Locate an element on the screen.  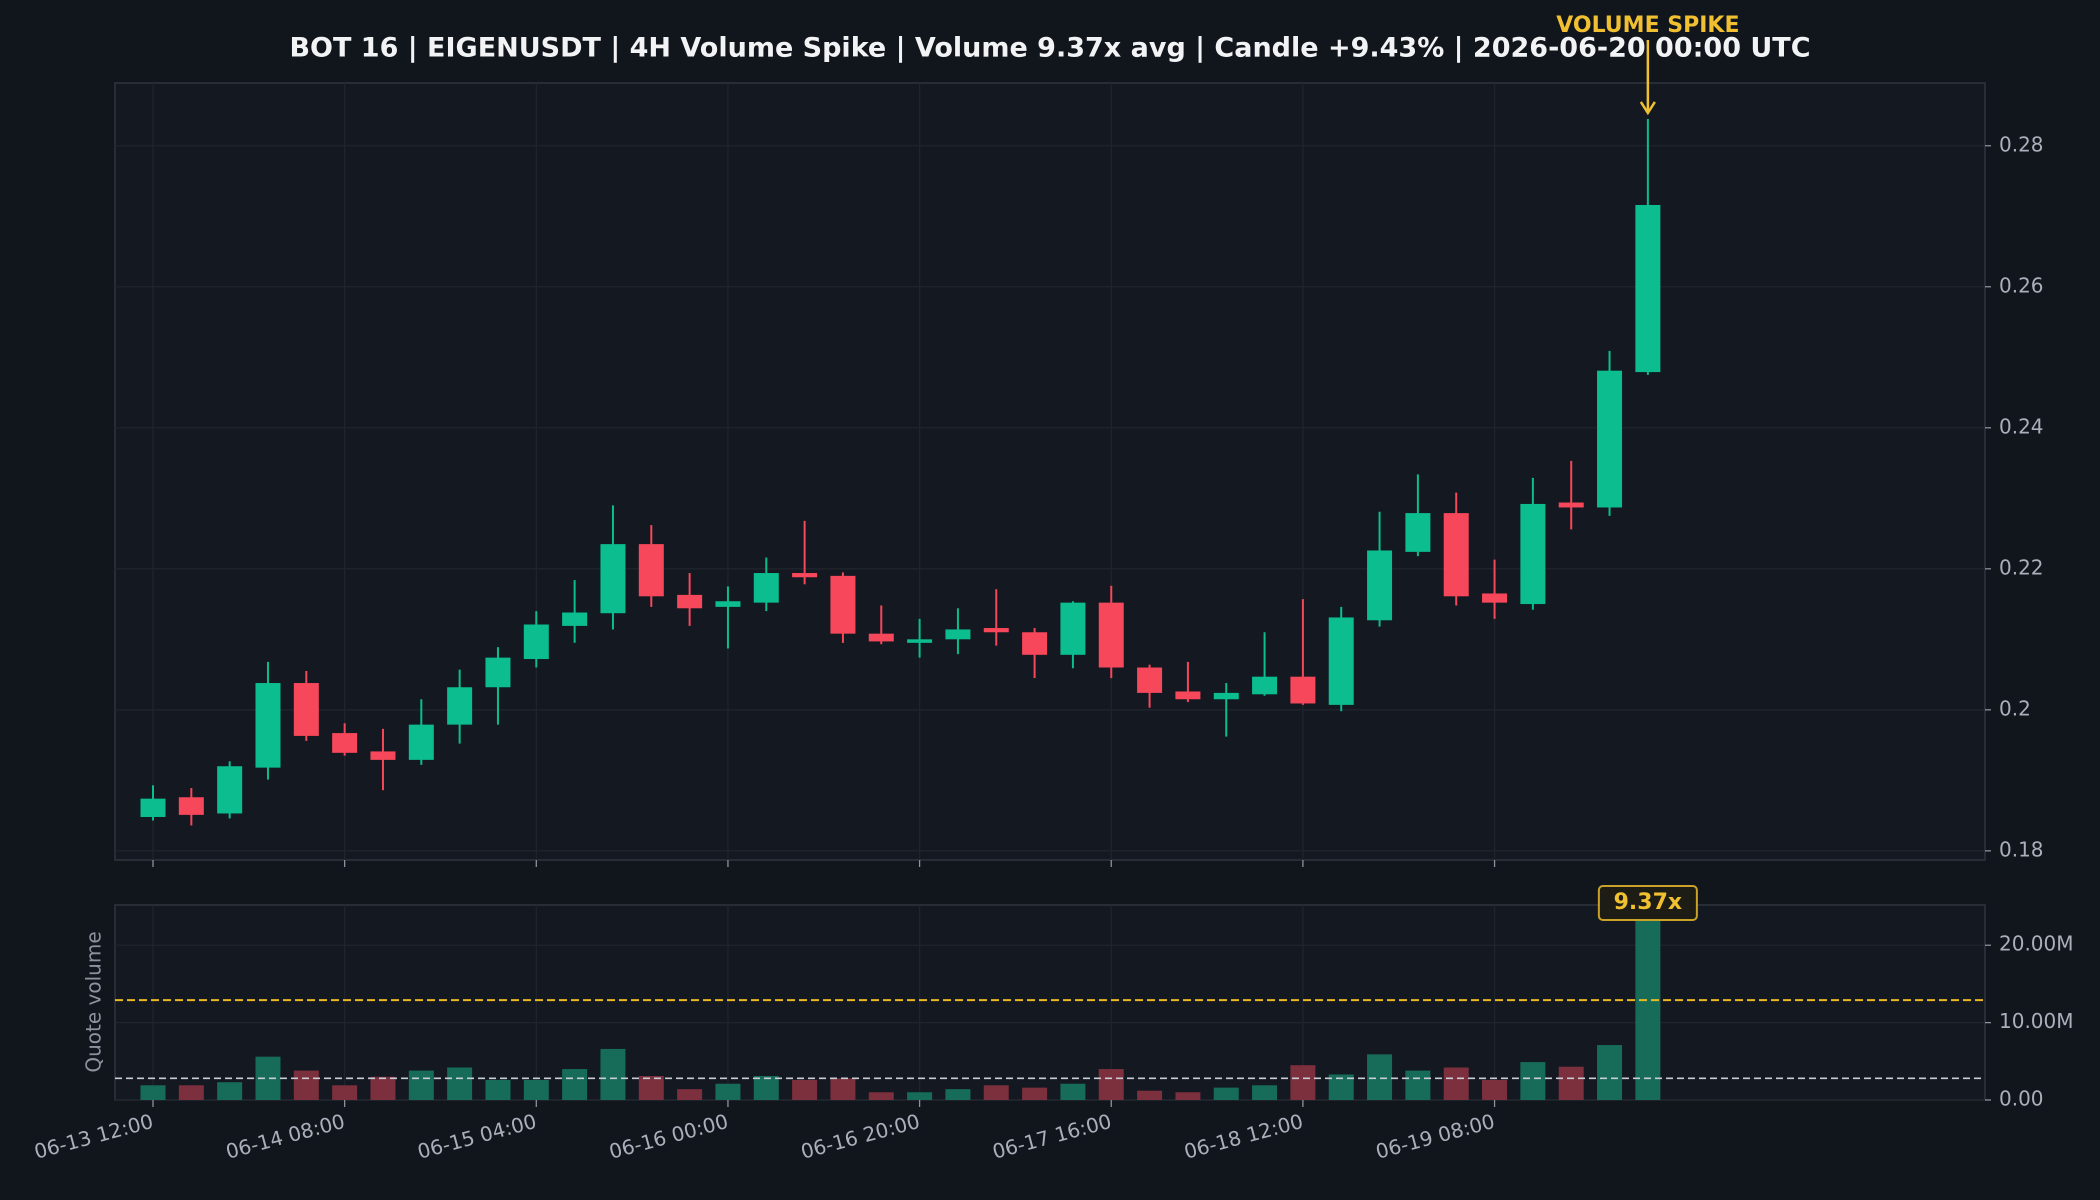
y-tick-label: 20.00M is located at coordinates (2036, 944).